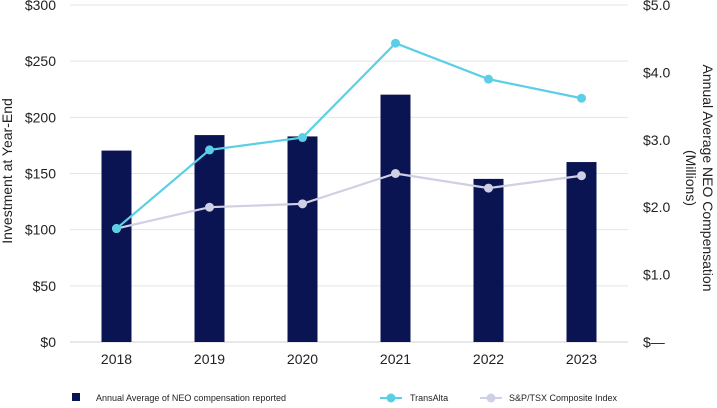  Describe the element at coordinates (488, 188) in the screenshot. I see `point-s-p-tsx-composite-index-2022` at that location.